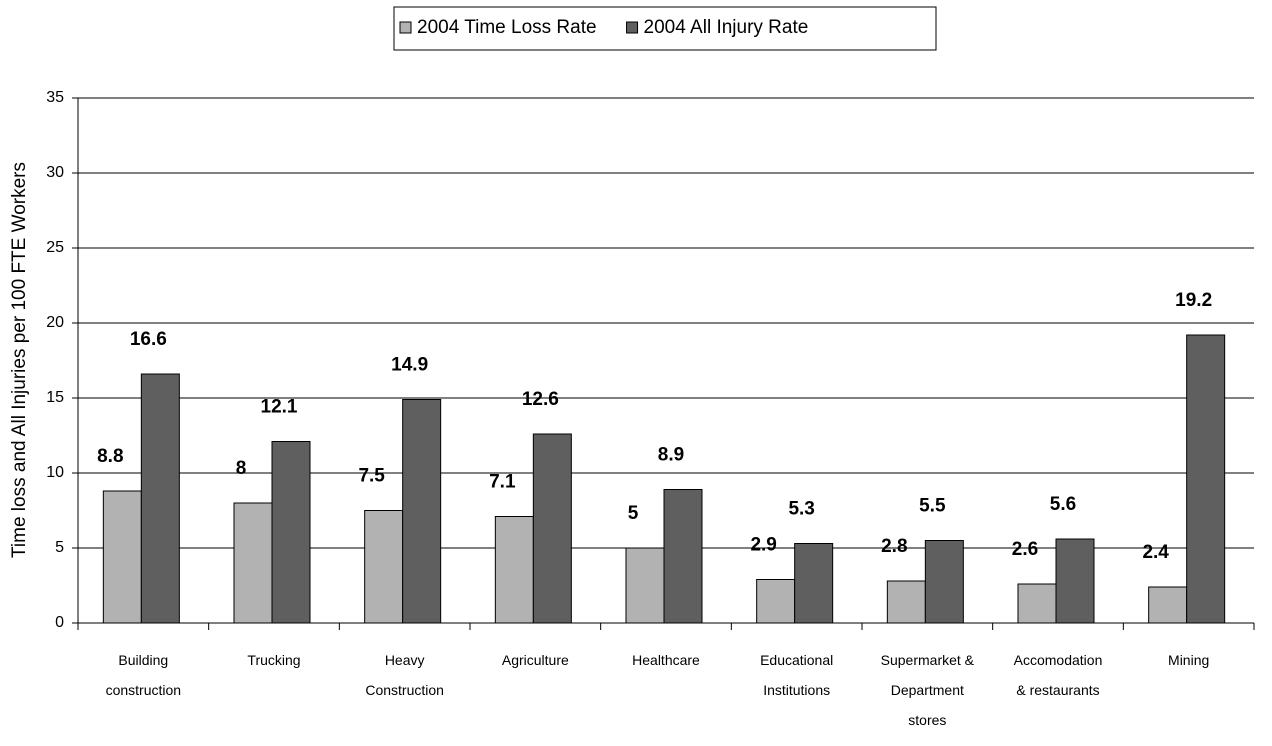 This screenshot has width=1272, height=746. What do you see at coordinates (241, 468) in the screenshot?
I see `value-label: 8` at bounding box center [241, 468].